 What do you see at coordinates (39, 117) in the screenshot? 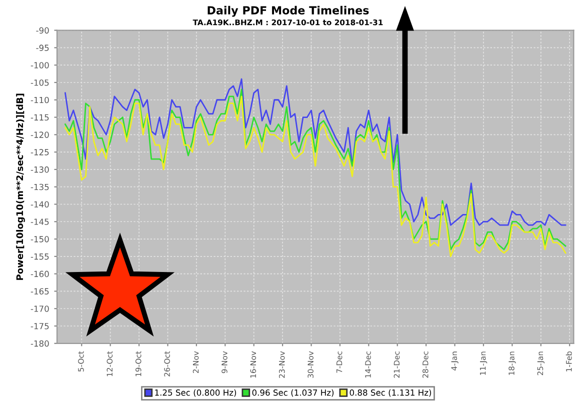
I see `y-tick-label: -115` at bounding box center [39, 117].